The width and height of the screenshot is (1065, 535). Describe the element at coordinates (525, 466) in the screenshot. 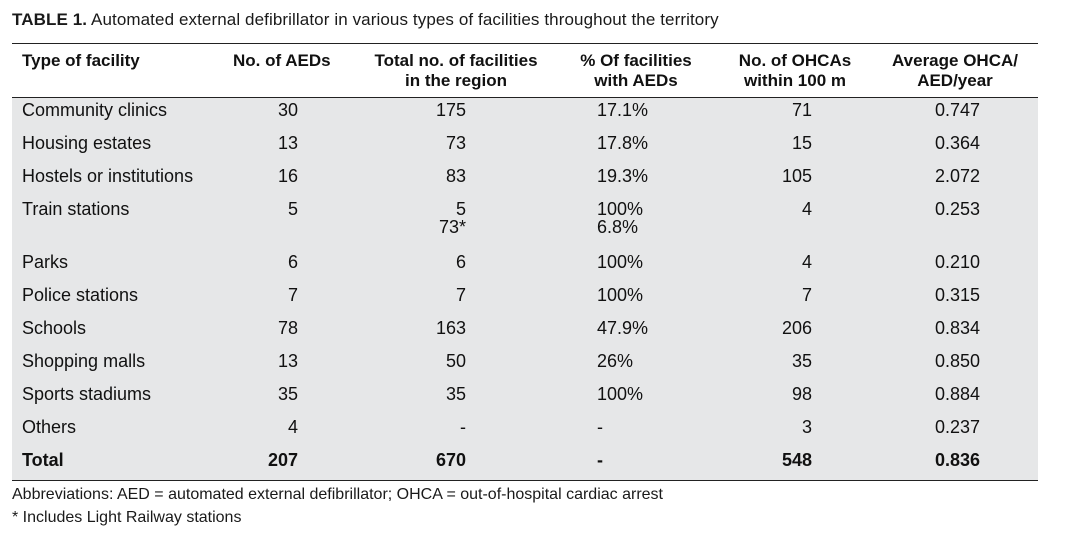

I see `table-row-total: Total 207 670 - 548 0.836` at that location.